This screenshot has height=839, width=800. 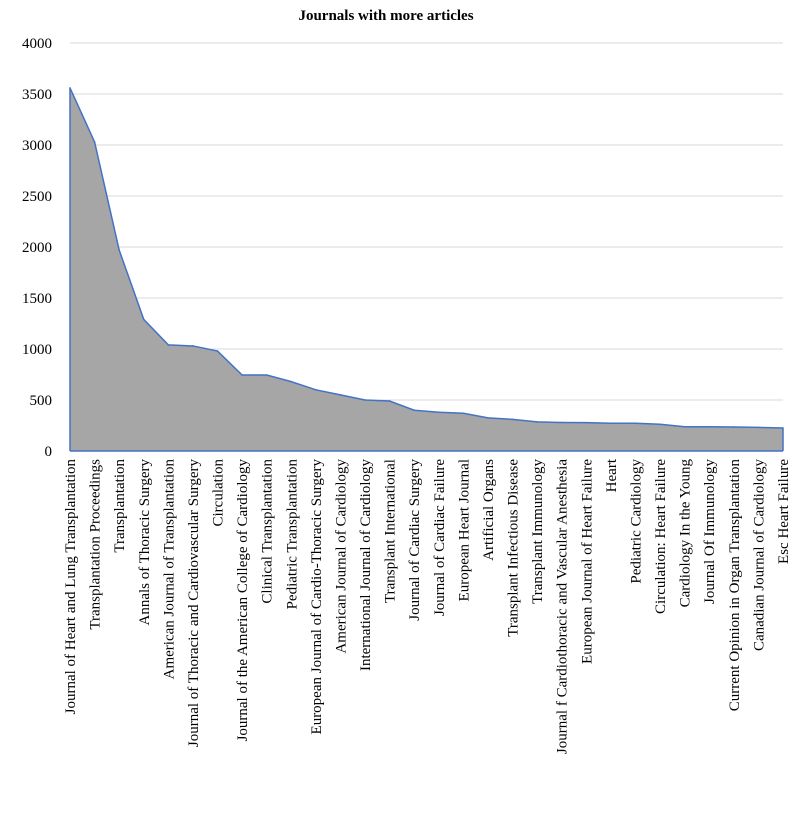 I want to click on y-tick-label: 1000, so click(x=37, y=350).